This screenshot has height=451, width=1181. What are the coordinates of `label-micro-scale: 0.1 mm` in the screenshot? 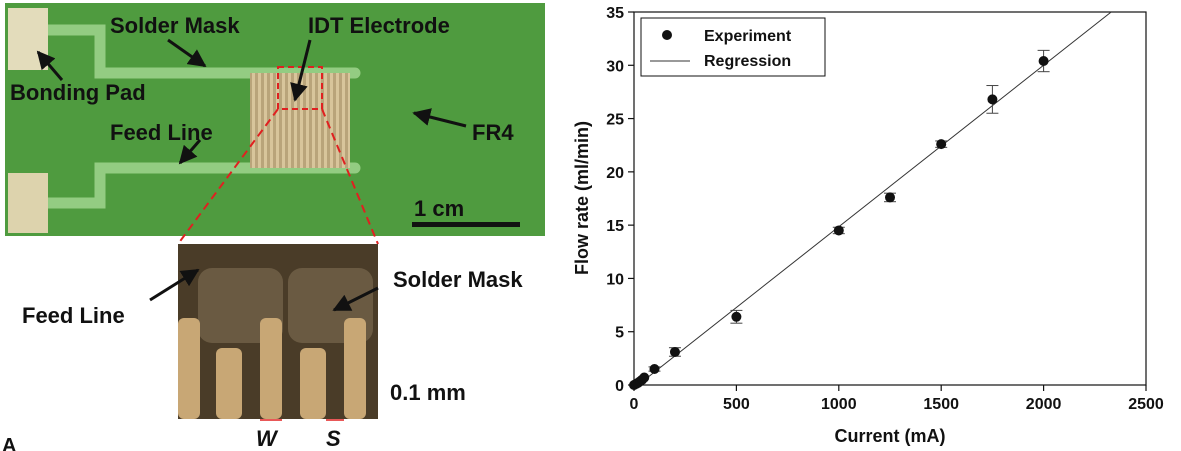 It's located at (428, 392).